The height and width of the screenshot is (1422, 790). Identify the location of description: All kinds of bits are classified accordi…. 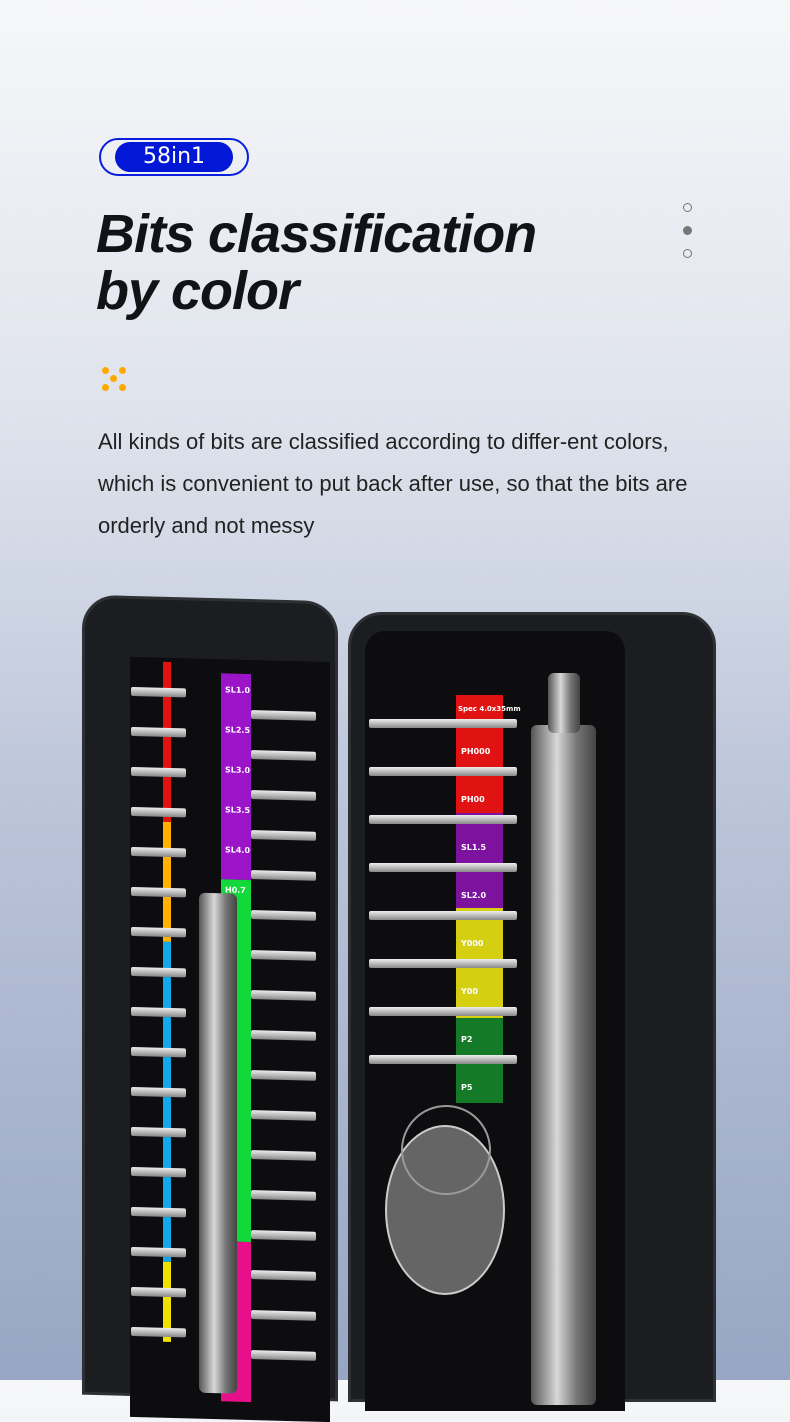
(393, 483).